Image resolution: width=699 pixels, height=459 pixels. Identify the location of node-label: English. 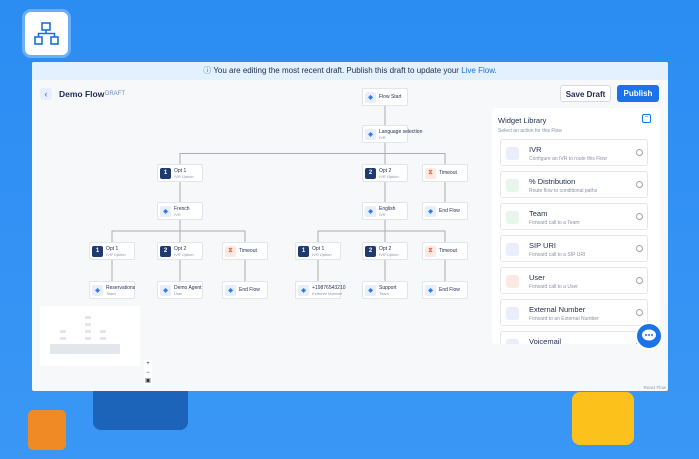
(387, 208).